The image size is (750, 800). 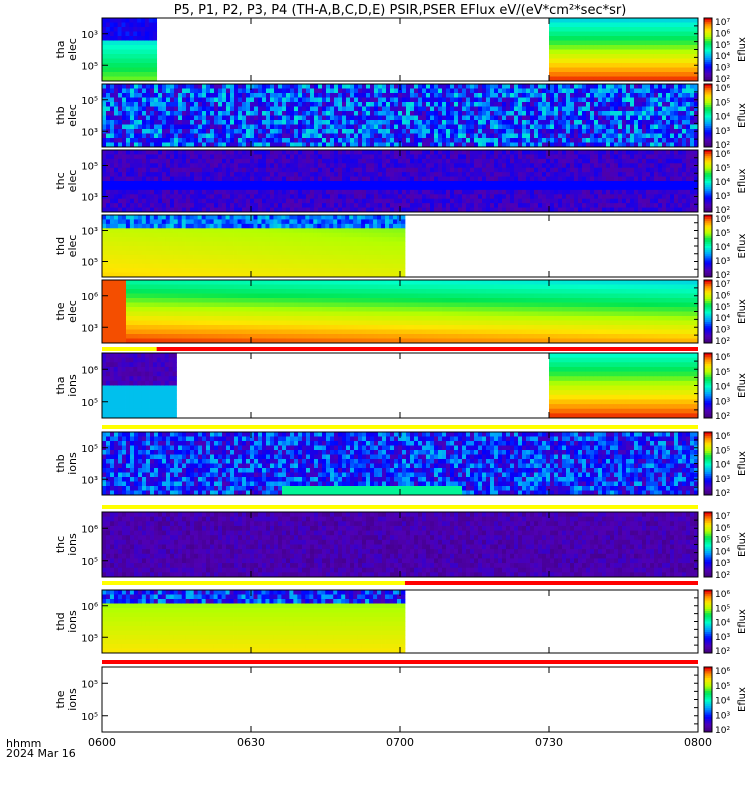 What do you see at coordinates (89, 132) in the screenshot?
I see `y-tick-label: 10³` at bounding box center [89, 132].